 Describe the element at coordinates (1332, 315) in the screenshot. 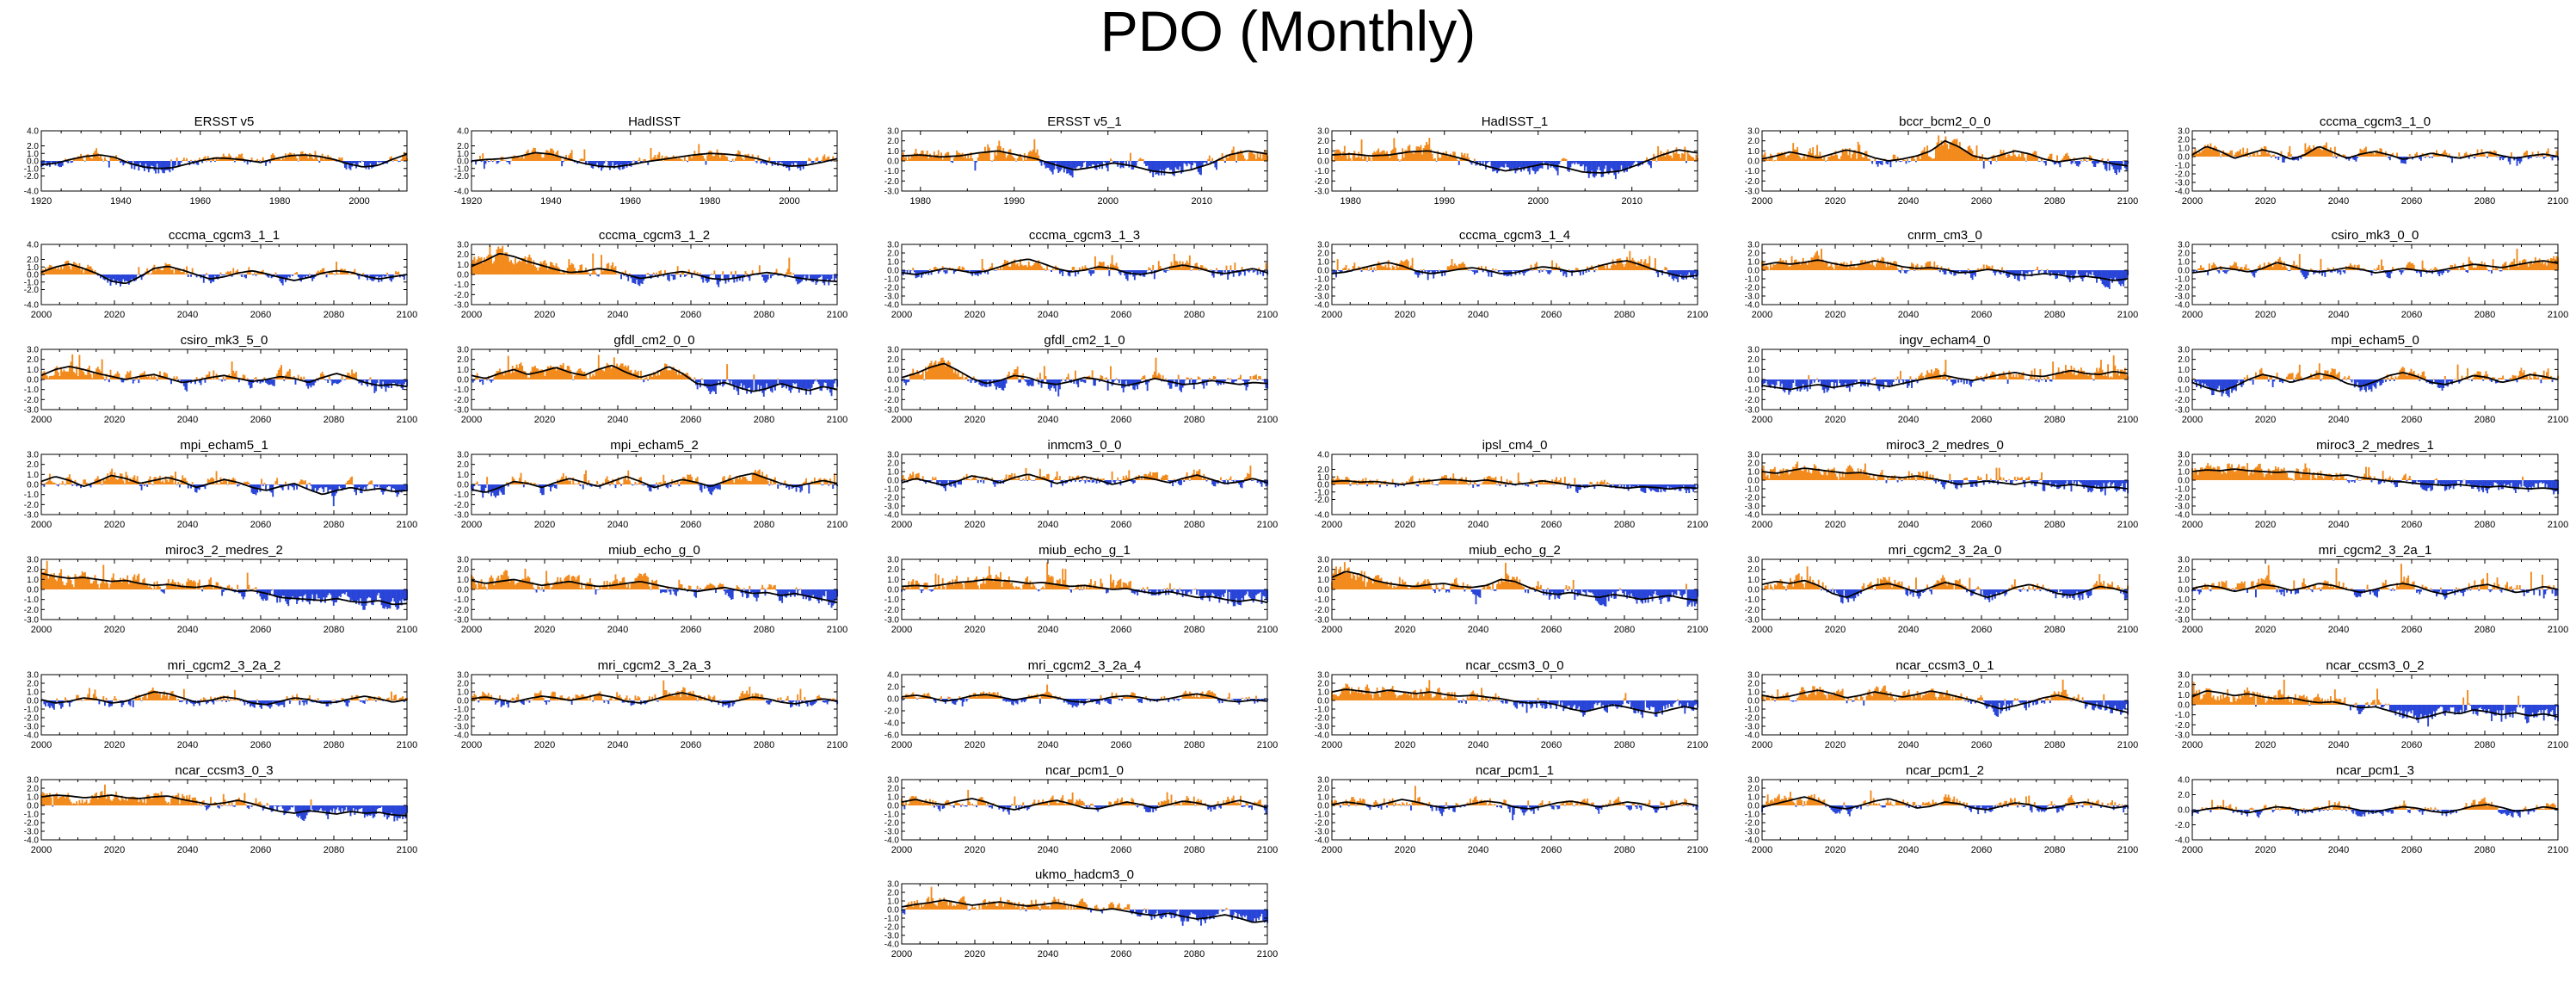

I see `x-tick-label: 2000` at that location.